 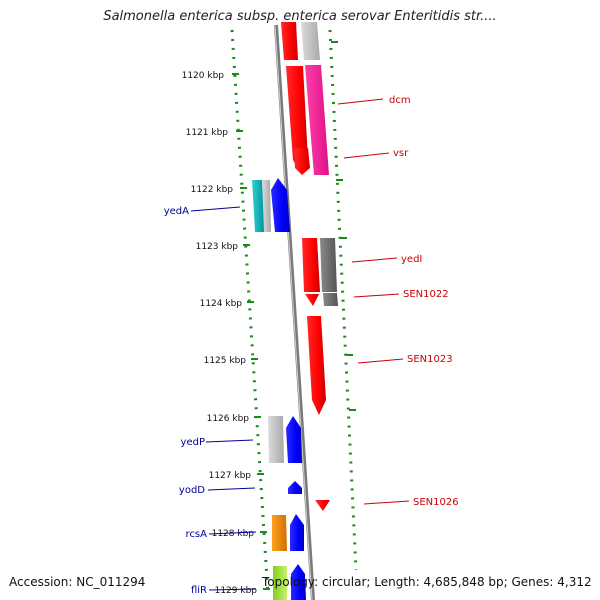 What do you see at coordinates (280, 583) in the screenshot?
I see `gene-fliR-green` at bounding box center [280, 583].